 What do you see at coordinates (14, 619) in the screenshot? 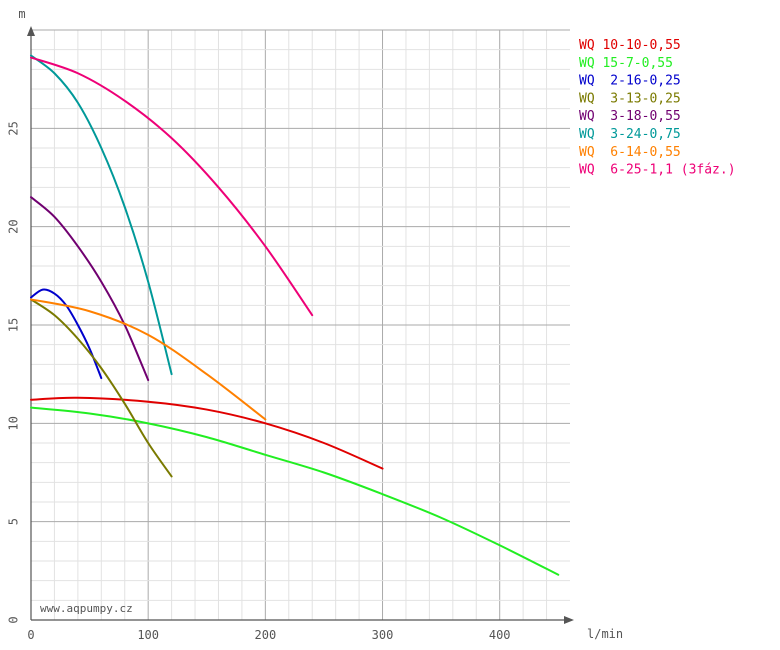
I see `y-tick-label: 0` at bounding box center [14, 619].